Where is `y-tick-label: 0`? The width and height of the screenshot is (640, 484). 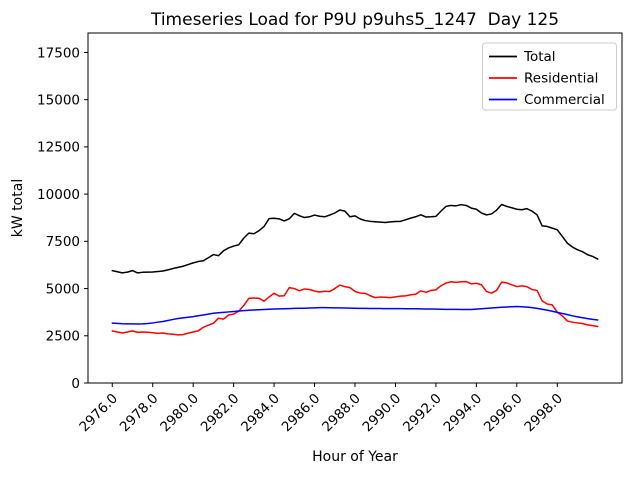
y-tick-label: 0 is located at coordinates (75, 384).